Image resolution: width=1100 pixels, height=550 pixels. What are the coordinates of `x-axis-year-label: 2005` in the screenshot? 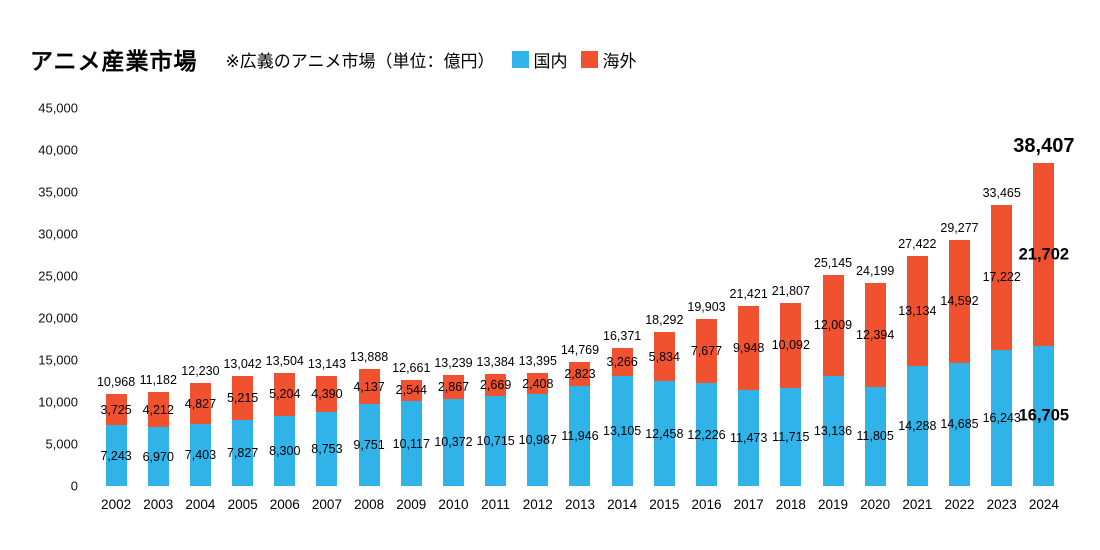 It's located at (242, 504).